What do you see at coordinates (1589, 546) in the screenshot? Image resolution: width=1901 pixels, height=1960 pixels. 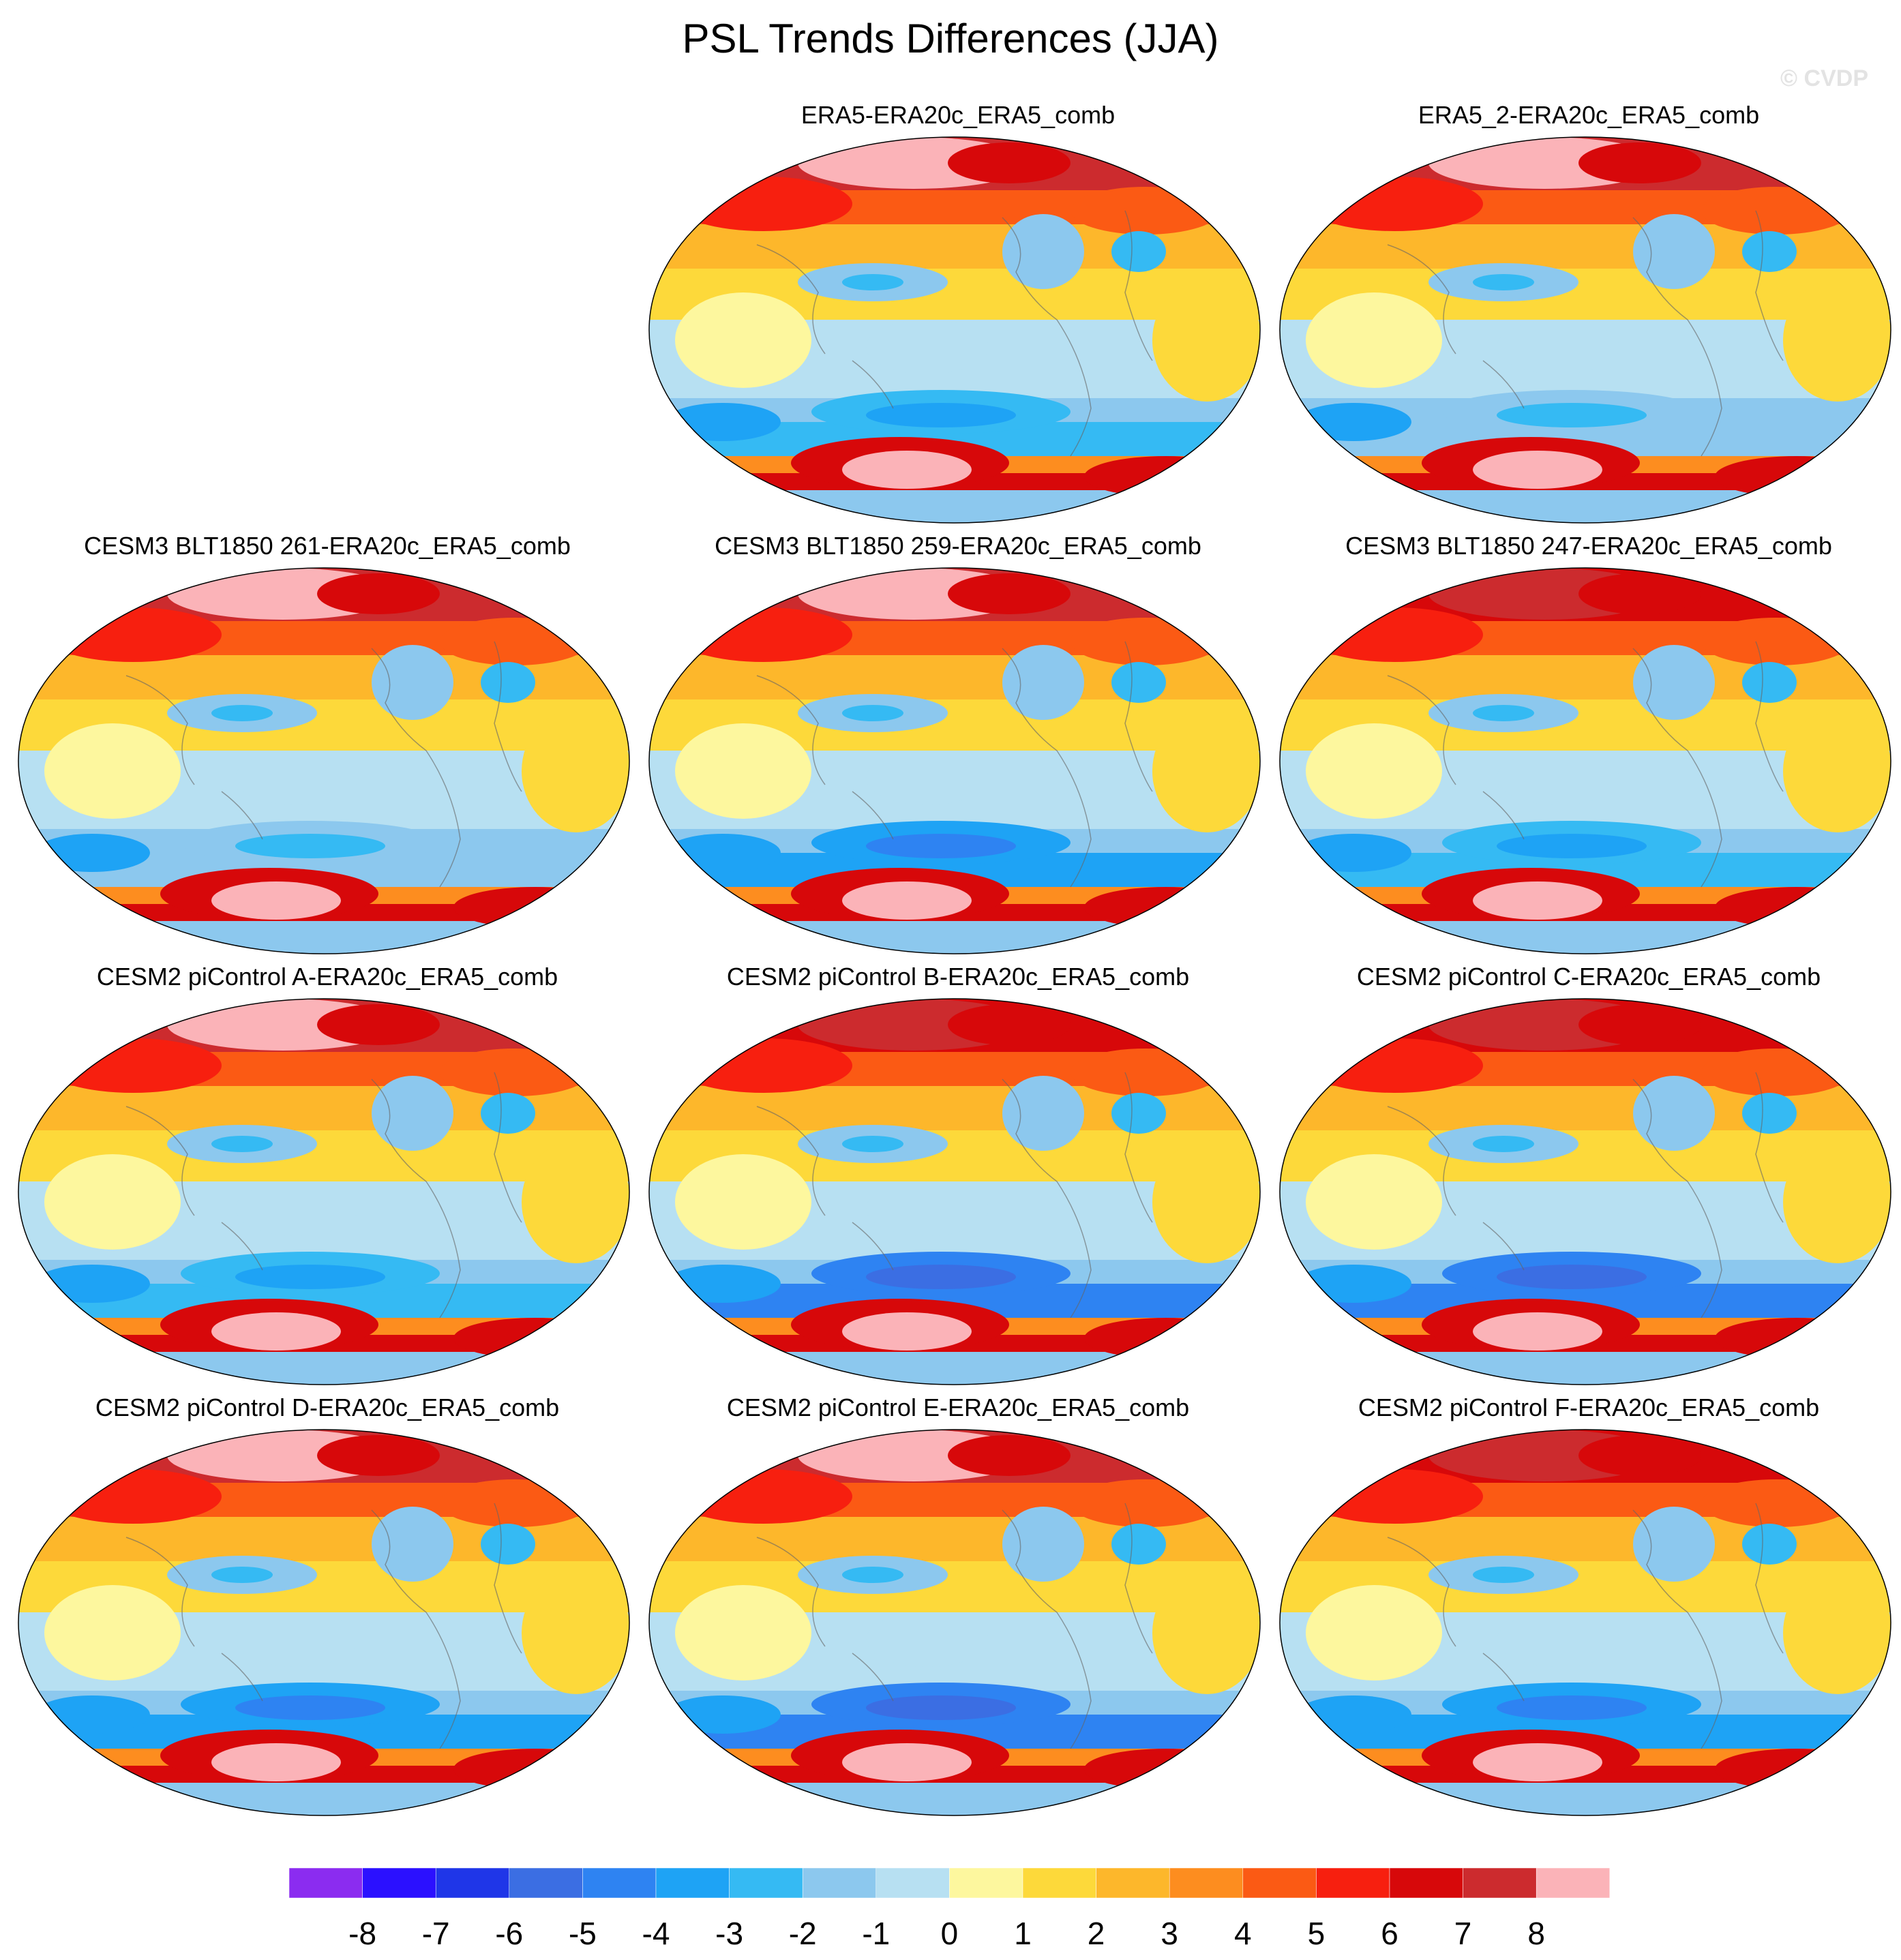 I see `panel-title: CESM3 BLT1850 247-ERA20c_ERA5_comb` at bounding box center [1589, 546].